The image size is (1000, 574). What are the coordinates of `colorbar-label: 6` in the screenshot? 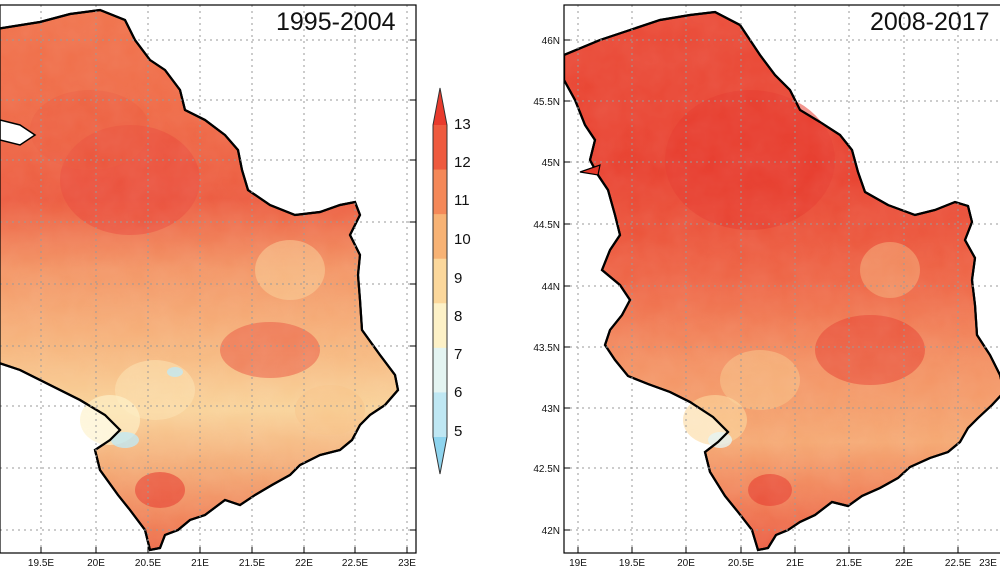 It's located at (458, 392).